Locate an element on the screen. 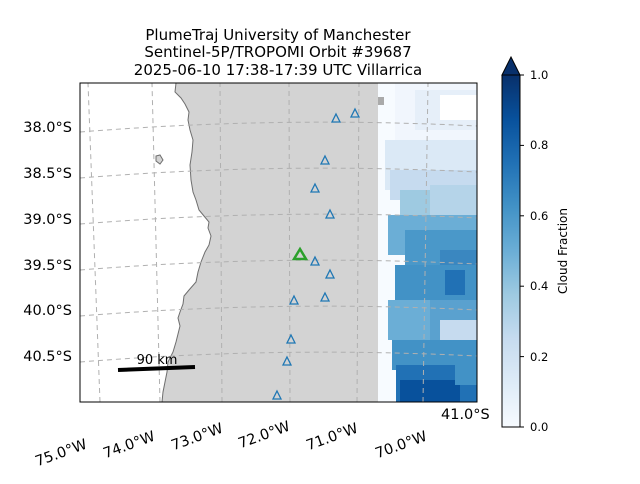  lat-label-40-5: 40.5°S is located at coordinates (47, 357).